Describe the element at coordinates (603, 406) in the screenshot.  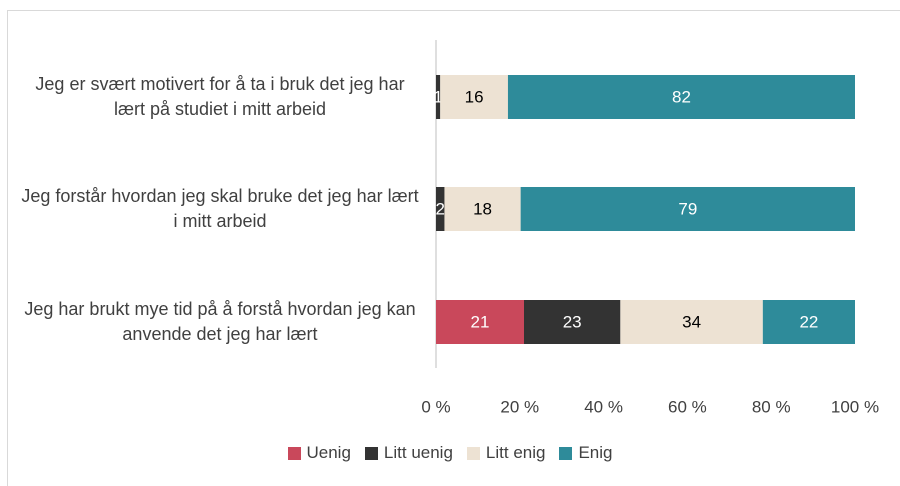
I see `x-tick-label: 40 %` at that location.